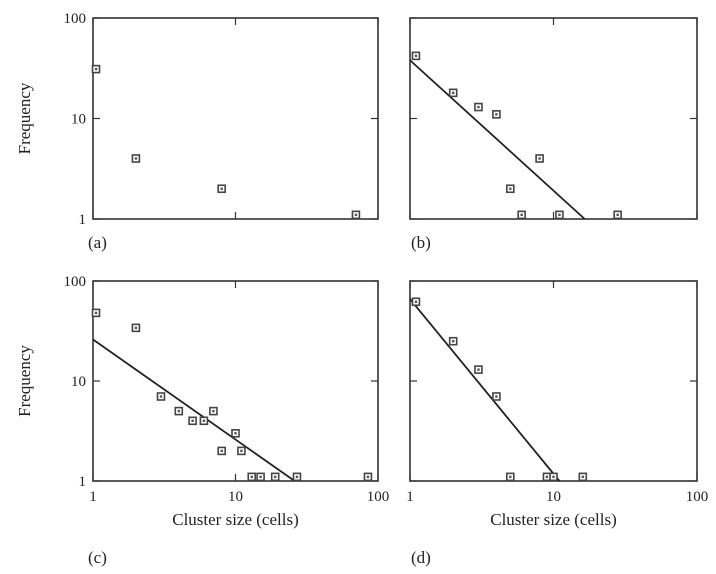 This screenshot has height=574, width=716. What do you see at coordinates (97, 557) in the screenshot?
I see `panel-label: (c)` at bounding box center [97, 557].